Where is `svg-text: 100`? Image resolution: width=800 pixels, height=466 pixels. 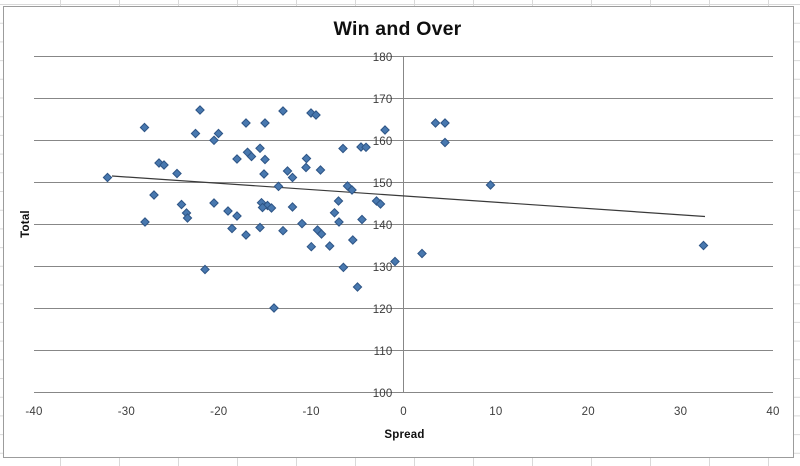 svg-text: 100 is located at coordinates (383, 394).